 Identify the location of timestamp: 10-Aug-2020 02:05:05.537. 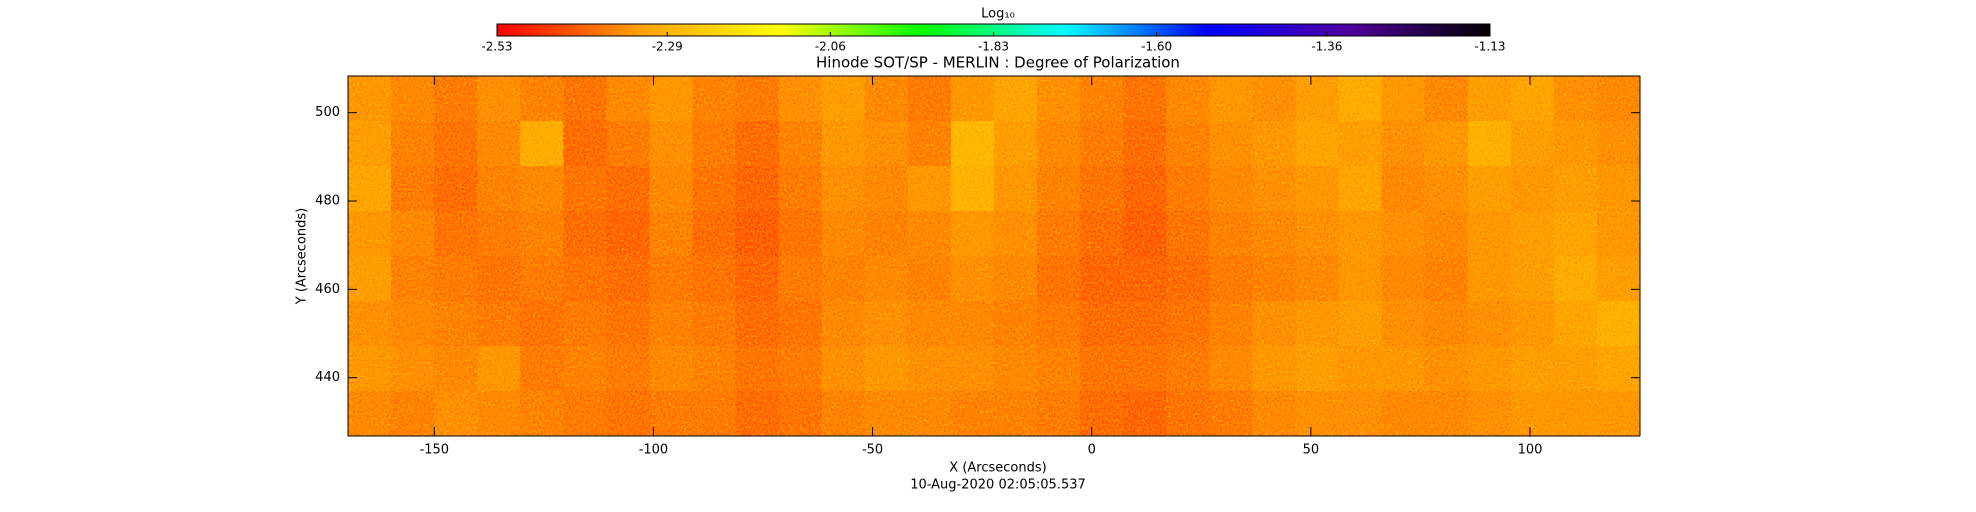
(998, 485).